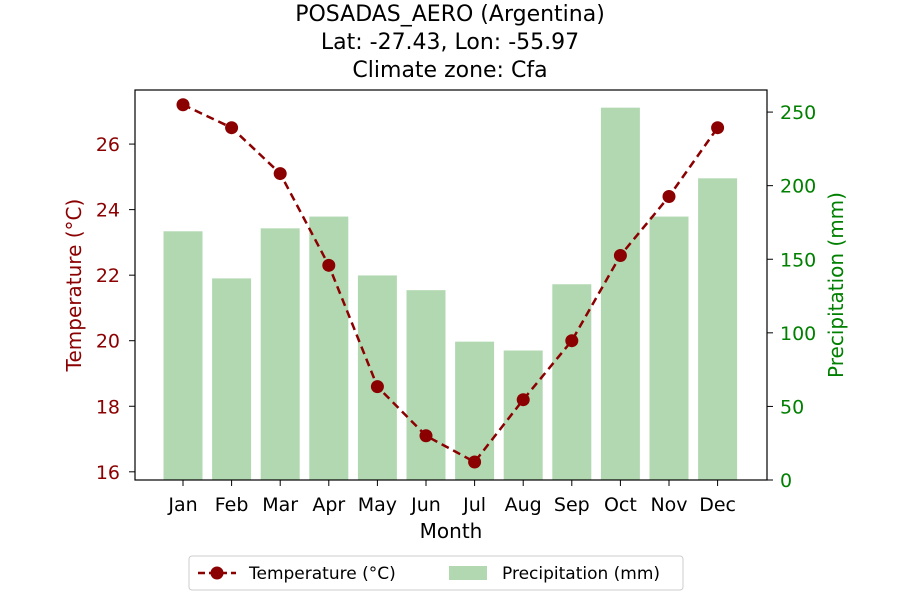  Describe the element at coordinates (183, 355) in the screenshot. I see `precipitation-bar-jan` at that location.